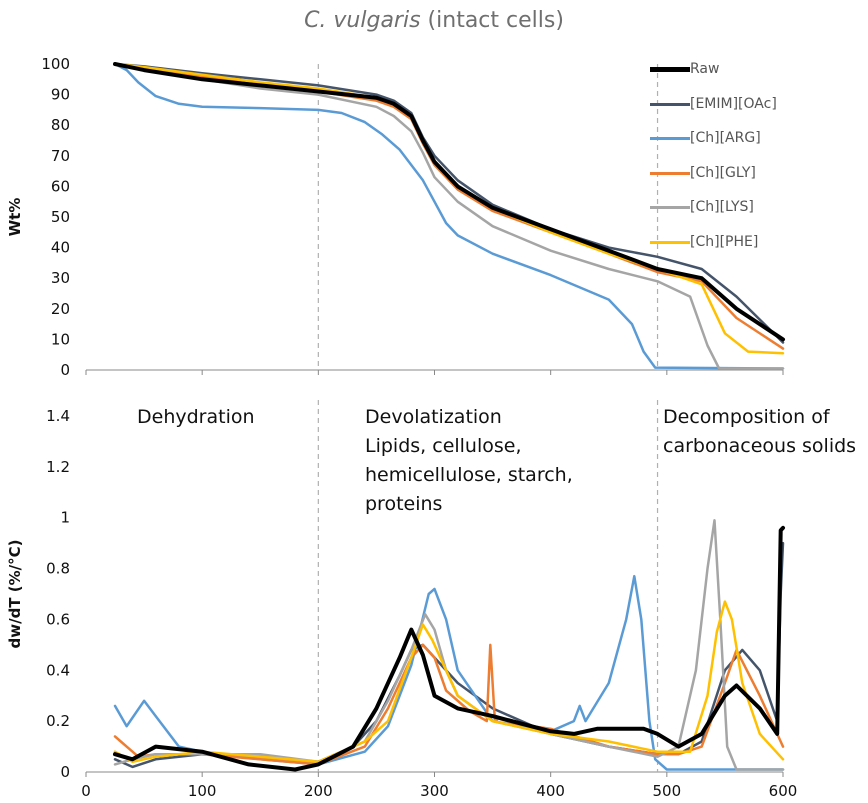 This screenshot has width=868, height=803. What do you see at coordinates (705, 69) in the screenshot?
I see `legend-label: Raw` at bounding box center [705, 69].